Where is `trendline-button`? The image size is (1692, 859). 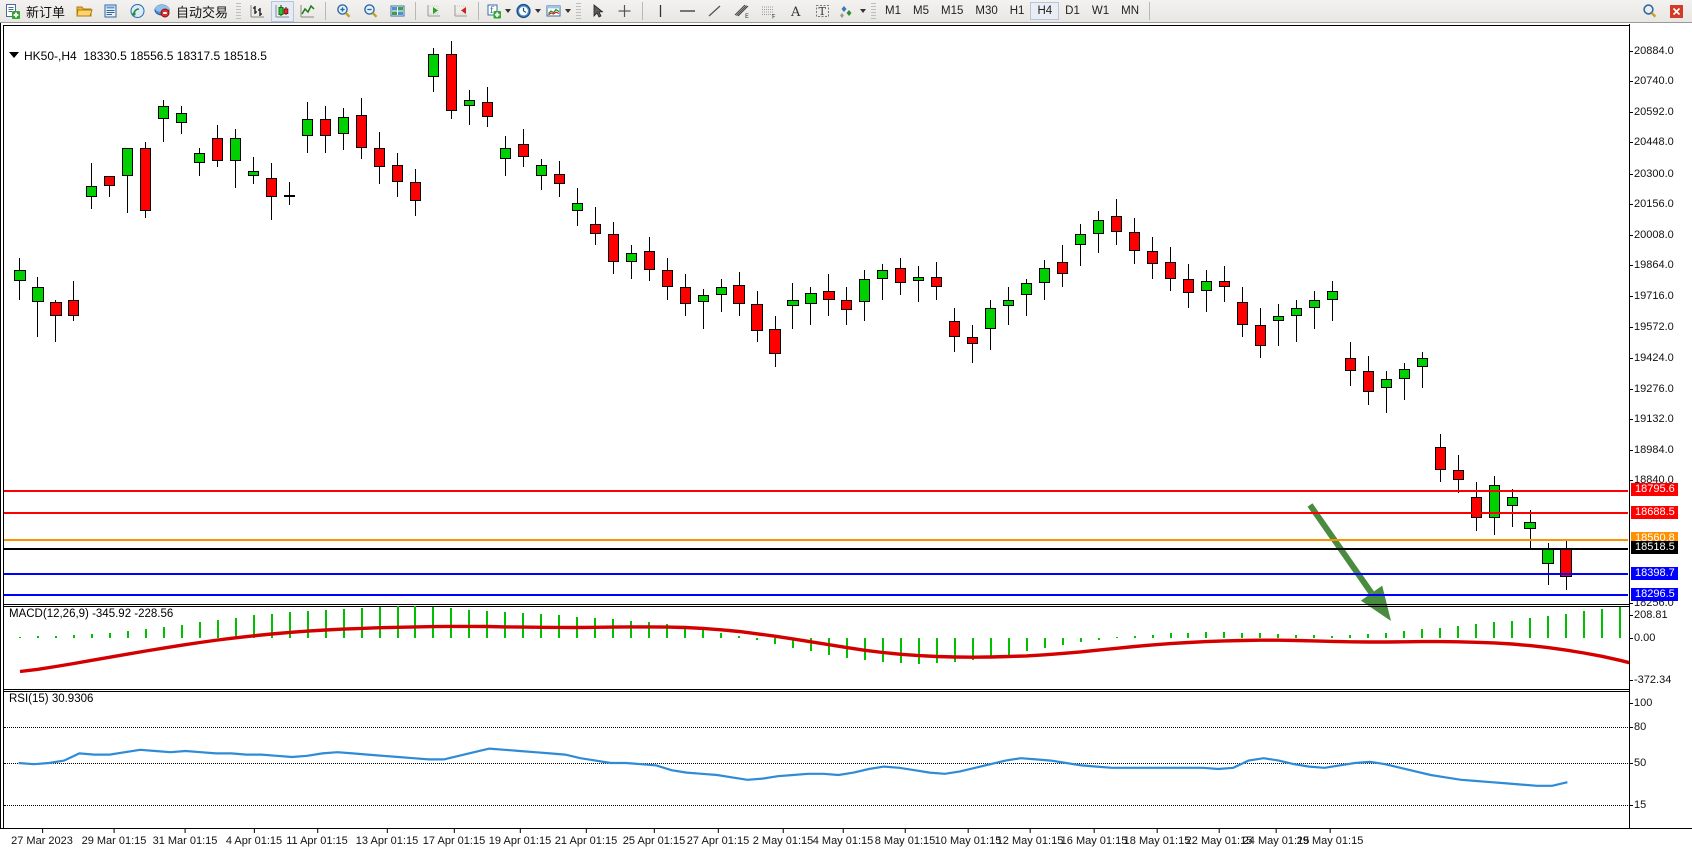 trendline-button is located at coordinates (714, 11).